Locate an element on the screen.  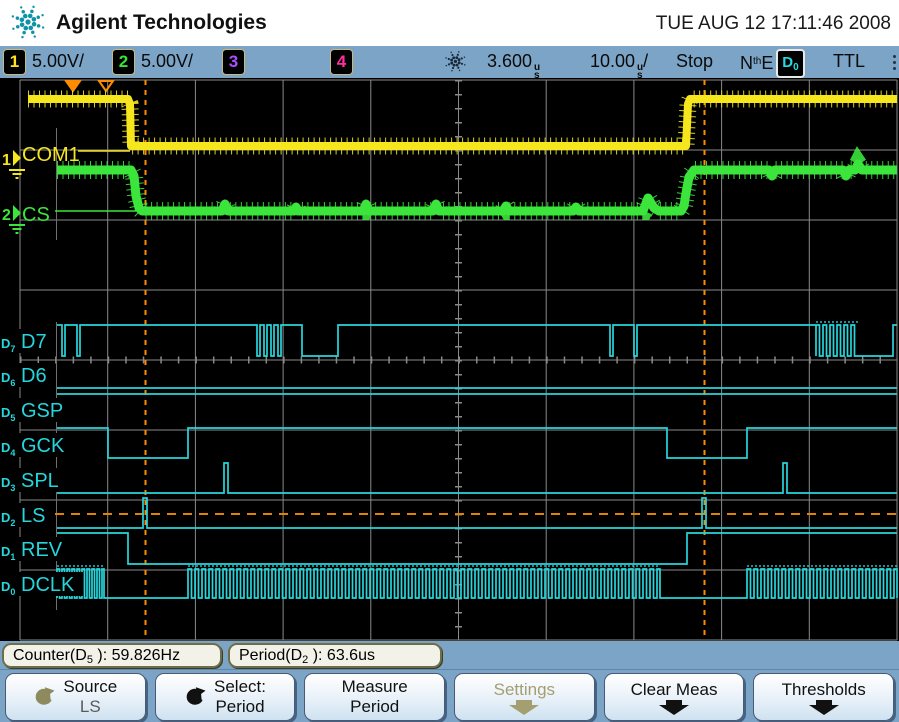
label-ls: LS is located at coordinates (33, 516).